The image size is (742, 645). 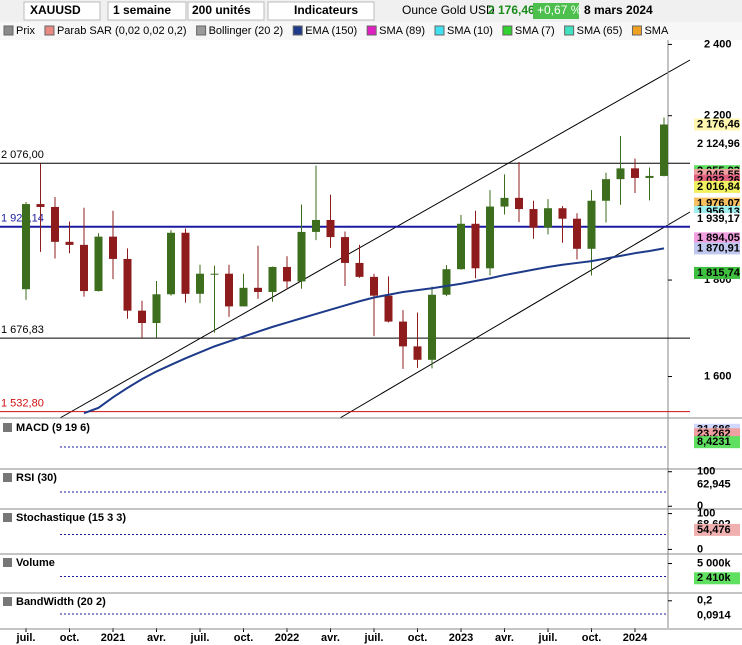 What do you see at coordinates (718, 44) in the screenshot?
I see `y-tick-label: 2 400` at bounding box center [718, 44].